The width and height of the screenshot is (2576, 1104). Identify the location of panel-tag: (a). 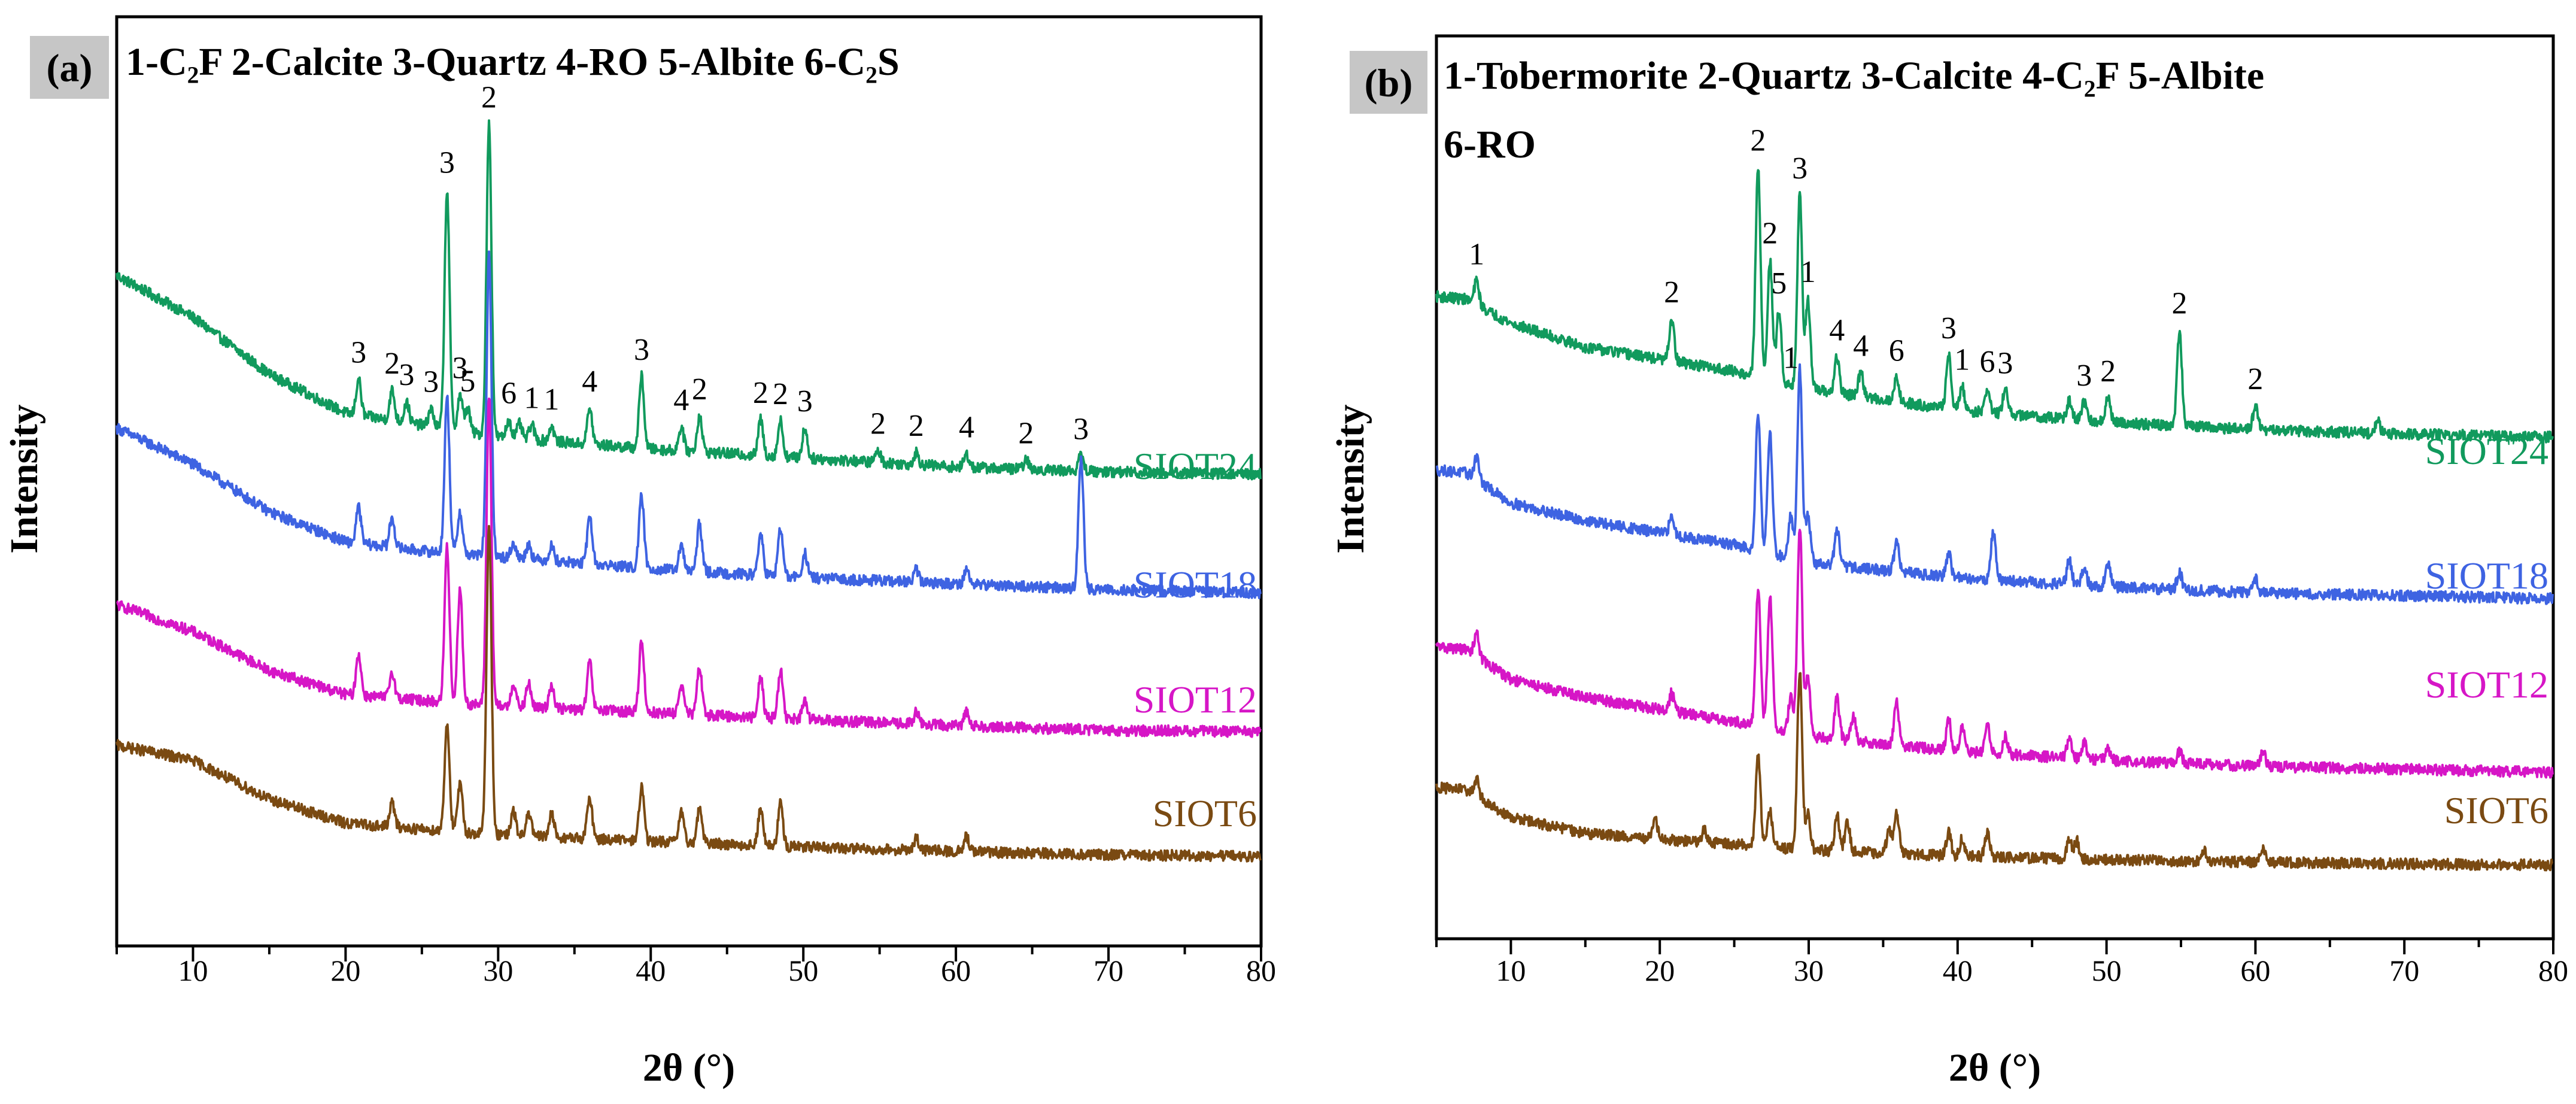
(70, 69).